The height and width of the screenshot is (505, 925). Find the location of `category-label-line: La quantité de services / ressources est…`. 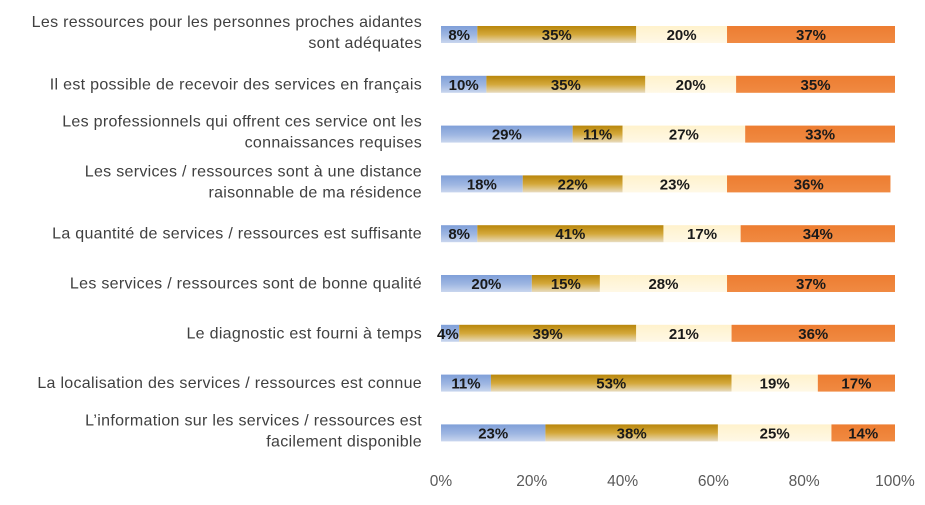

category-label-line: La quantité de services / ressources est… is located at coordinates (237, 234).